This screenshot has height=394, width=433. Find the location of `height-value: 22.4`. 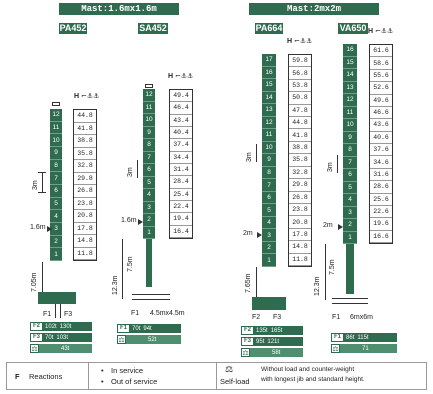

height-value: 22.4 is located at coordinates (181, 207).